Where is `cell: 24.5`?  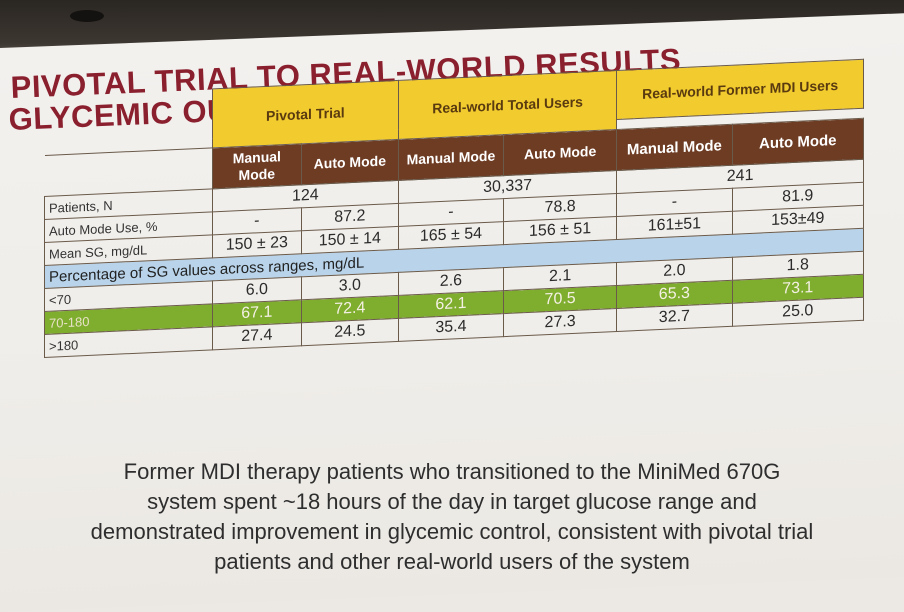
cell: 24.5 is located at coordinates (350, 332).